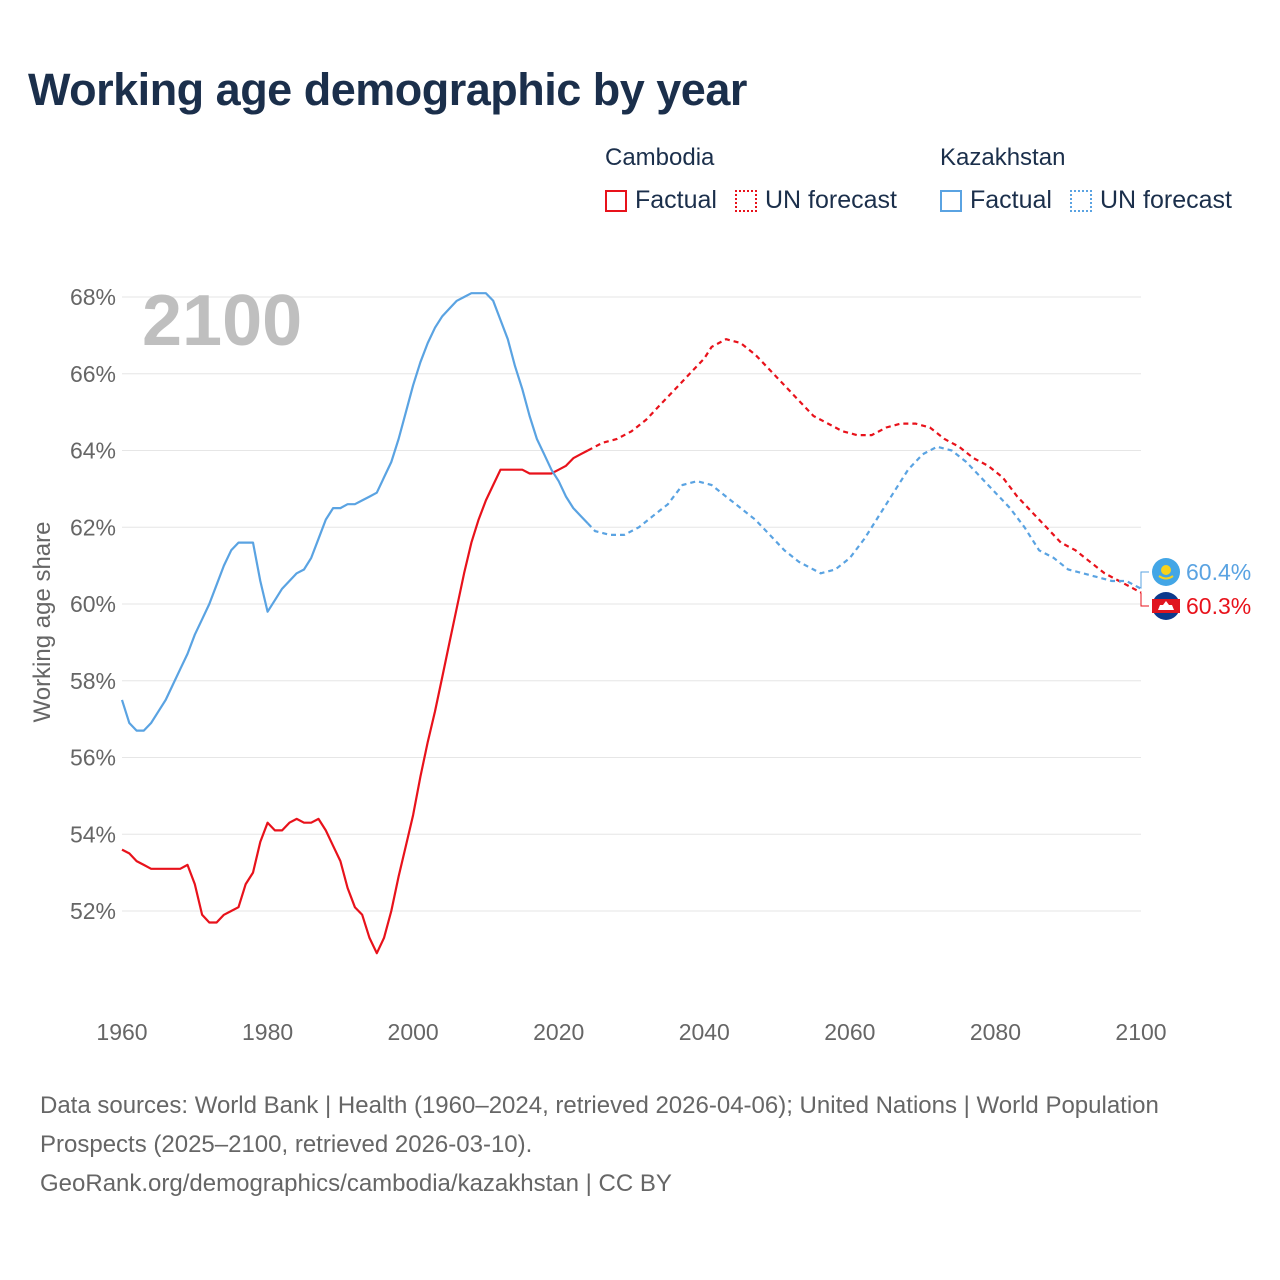 The height and width of the screenshot is (1280, 1280). What do you see at coordinates (354, 512) in the screenshot?
I see `series-line-kazakhstan-factual` at bounding box center [354, 512].